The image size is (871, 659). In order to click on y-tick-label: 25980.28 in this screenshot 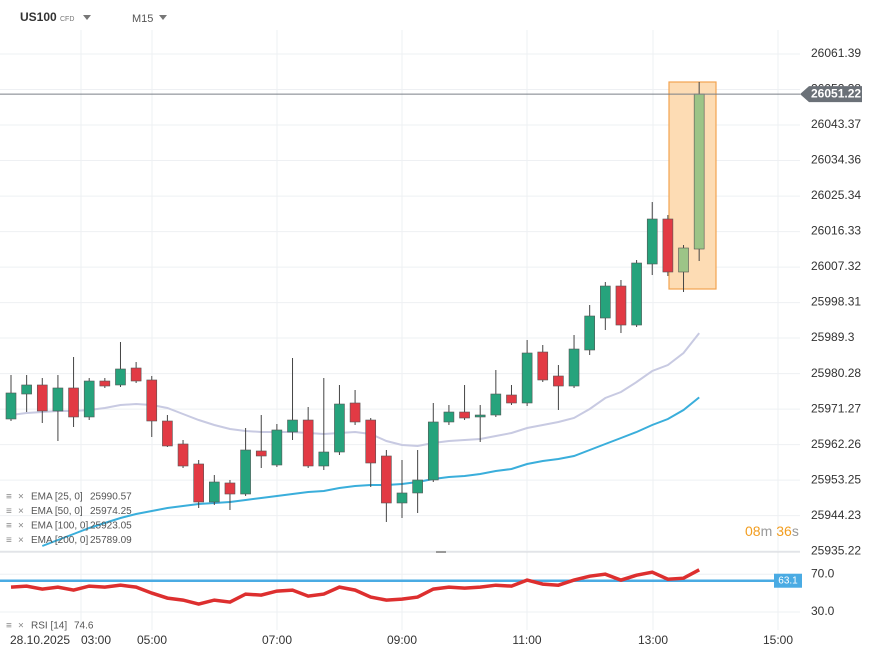, I will do `click(836, 373)`.